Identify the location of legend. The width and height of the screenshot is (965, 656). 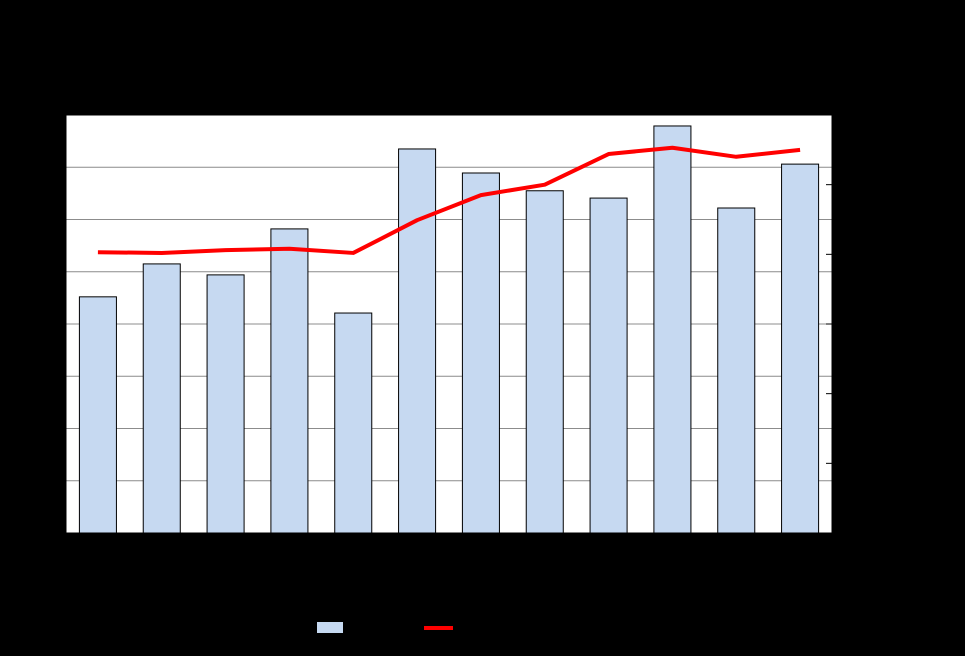
(385, 627).